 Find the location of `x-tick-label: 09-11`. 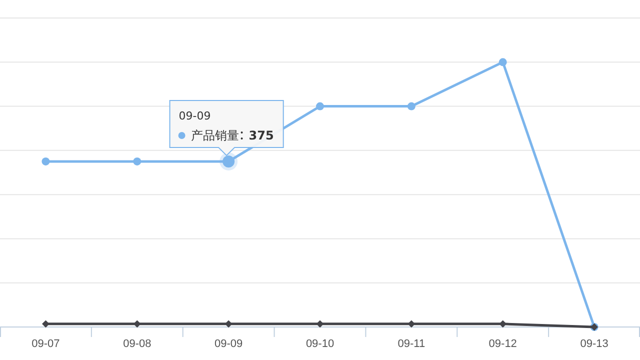

x-tick-label: 09-11 is located at coordinates (412, 344).